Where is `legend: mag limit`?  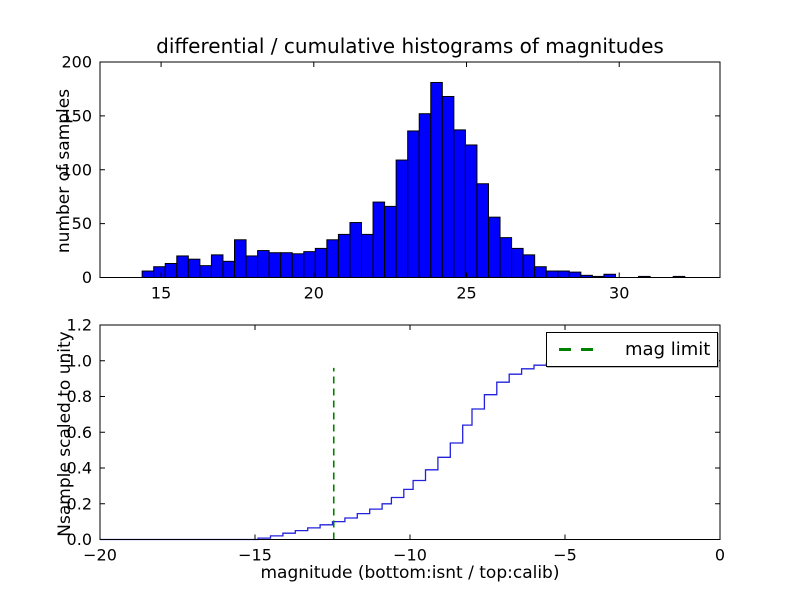 legend: mag limit is located at coordinates (632, 349).